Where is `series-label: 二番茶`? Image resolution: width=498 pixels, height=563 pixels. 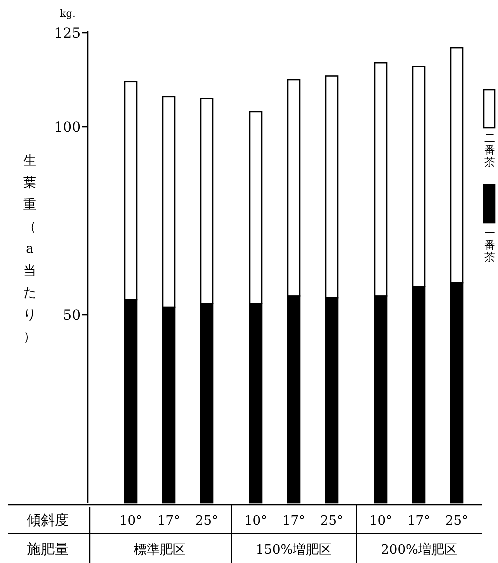 series-label: 二番茶 is located at coordinates (490, 150).